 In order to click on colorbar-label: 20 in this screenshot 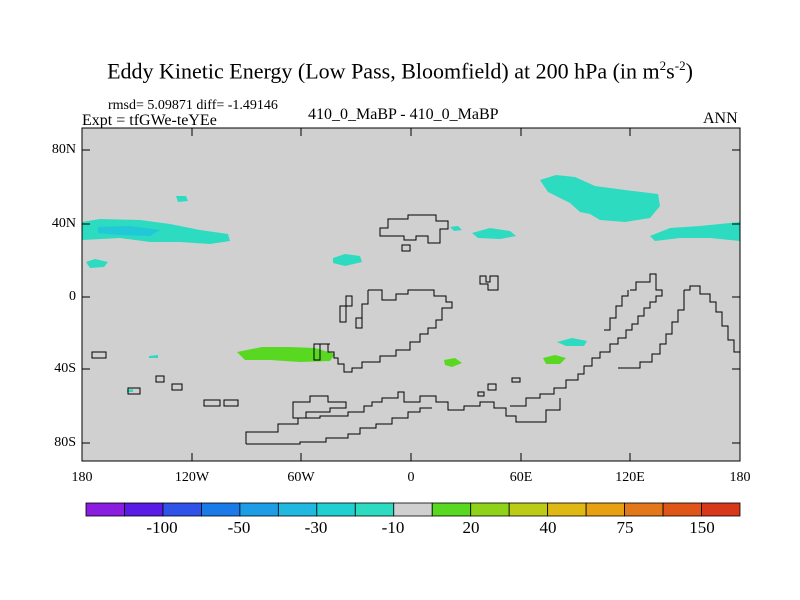, I will do `click(471, 527)`.